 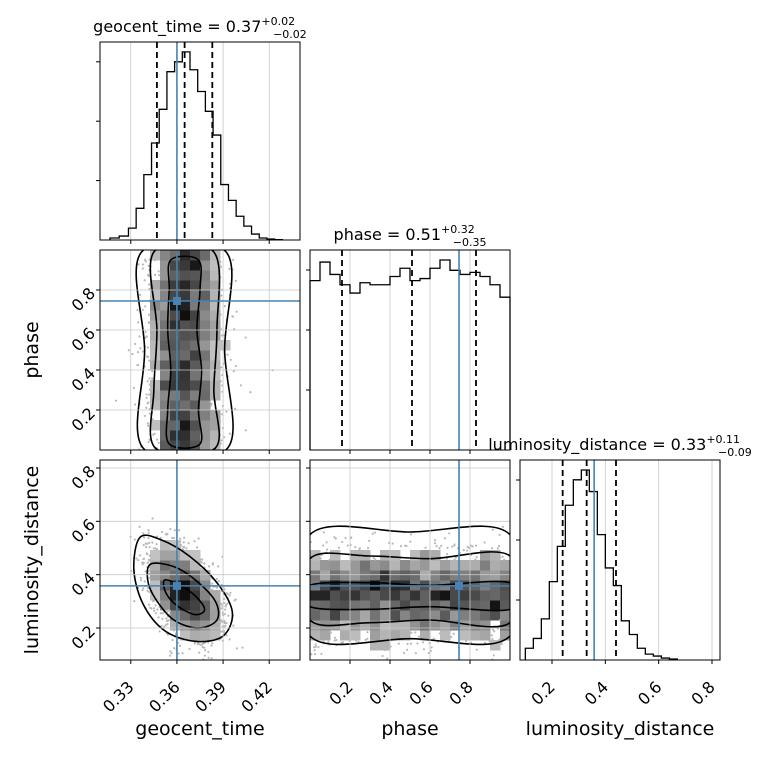 I want to click on panel-title: geocent_time = 0.37+0.02 −0.02, so click(x=200, y=28).